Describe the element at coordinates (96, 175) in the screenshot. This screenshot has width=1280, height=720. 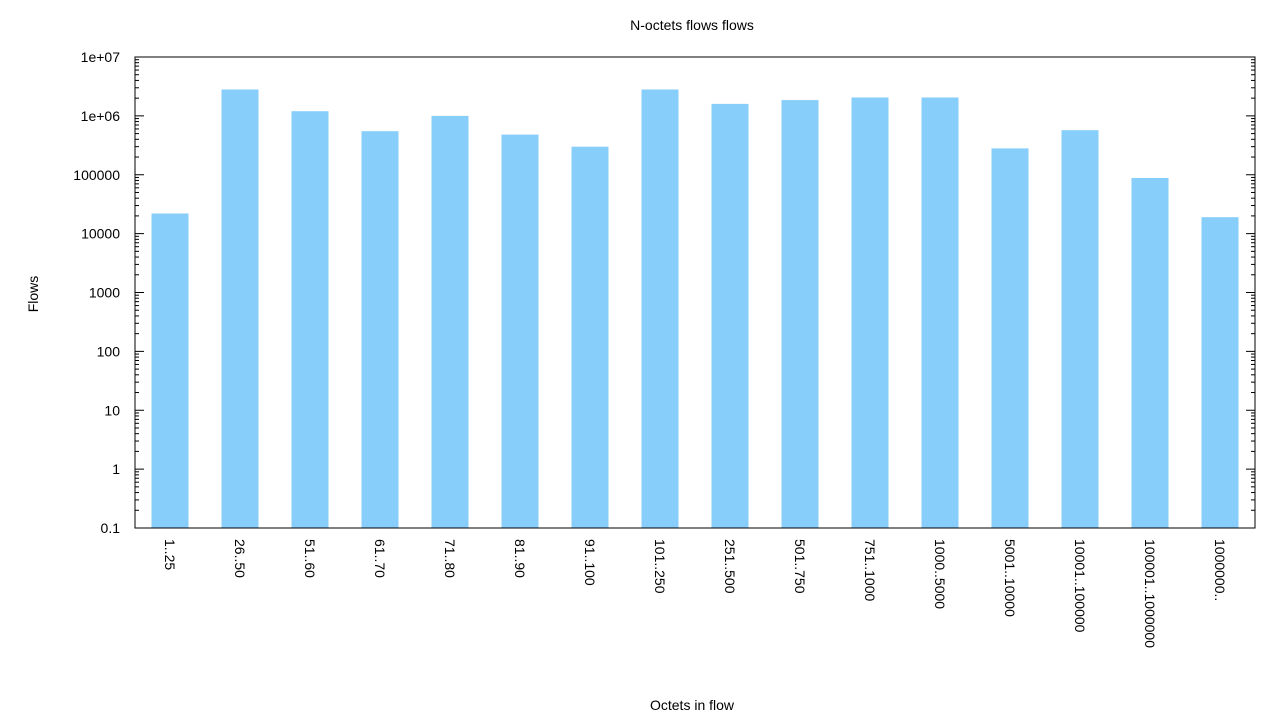
I see `y-tick-label: 100000` at that location.